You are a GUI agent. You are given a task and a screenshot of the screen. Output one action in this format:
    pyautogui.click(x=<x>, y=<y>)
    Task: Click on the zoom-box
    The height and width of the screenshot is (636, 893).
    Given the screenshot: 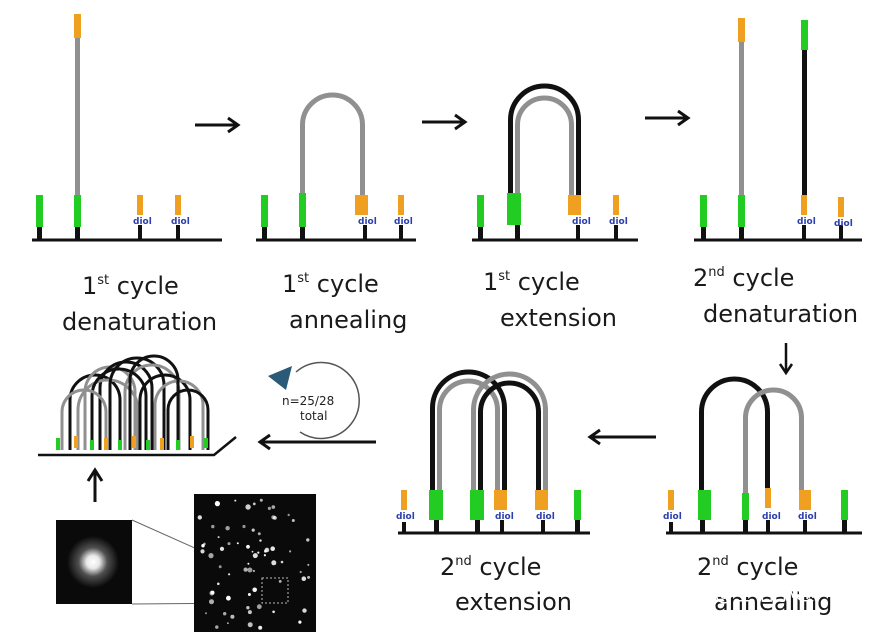 What is the action you would take?
    pyautogui.click(x=275, y=590)
    